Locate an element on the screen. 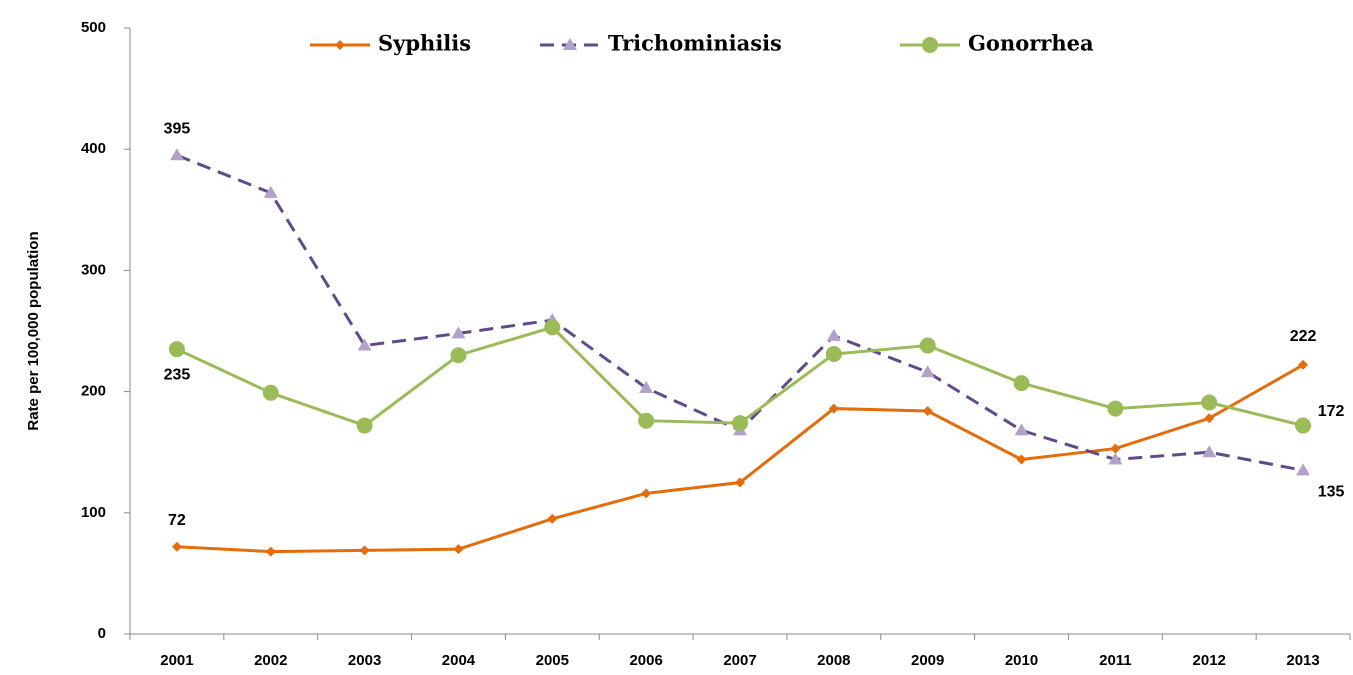 This screenshot has height=675, width=1353. y-tick-label: 200 is located at coordinates (93, 391).